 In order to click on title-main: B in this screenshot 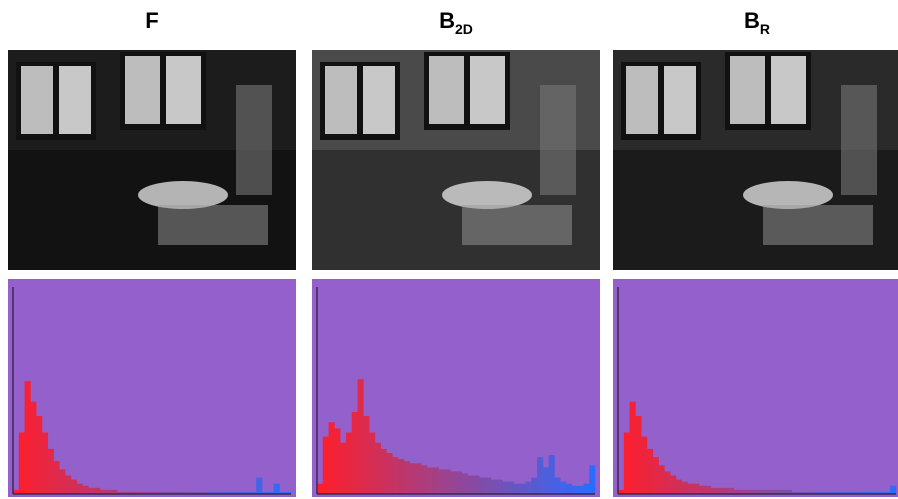, I will do `click(447, 20)`.